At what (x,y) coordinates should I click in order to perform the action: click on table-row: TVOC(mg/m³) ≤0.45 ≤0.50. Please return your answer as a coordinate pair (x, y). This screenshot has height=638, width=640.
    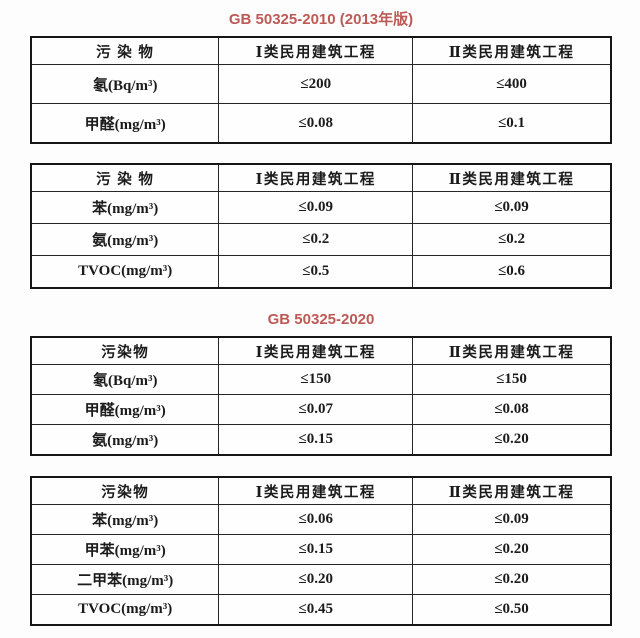
    Looking at the image, I should click on (321, 610).